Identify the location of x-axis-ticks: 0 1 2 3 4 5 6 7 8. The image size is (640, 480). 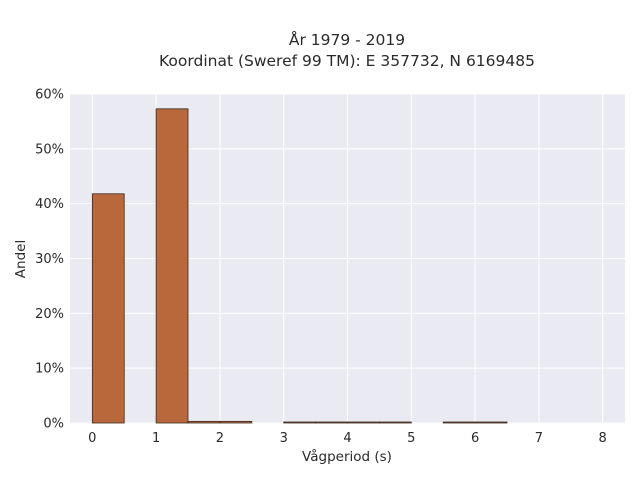
(347, 438).